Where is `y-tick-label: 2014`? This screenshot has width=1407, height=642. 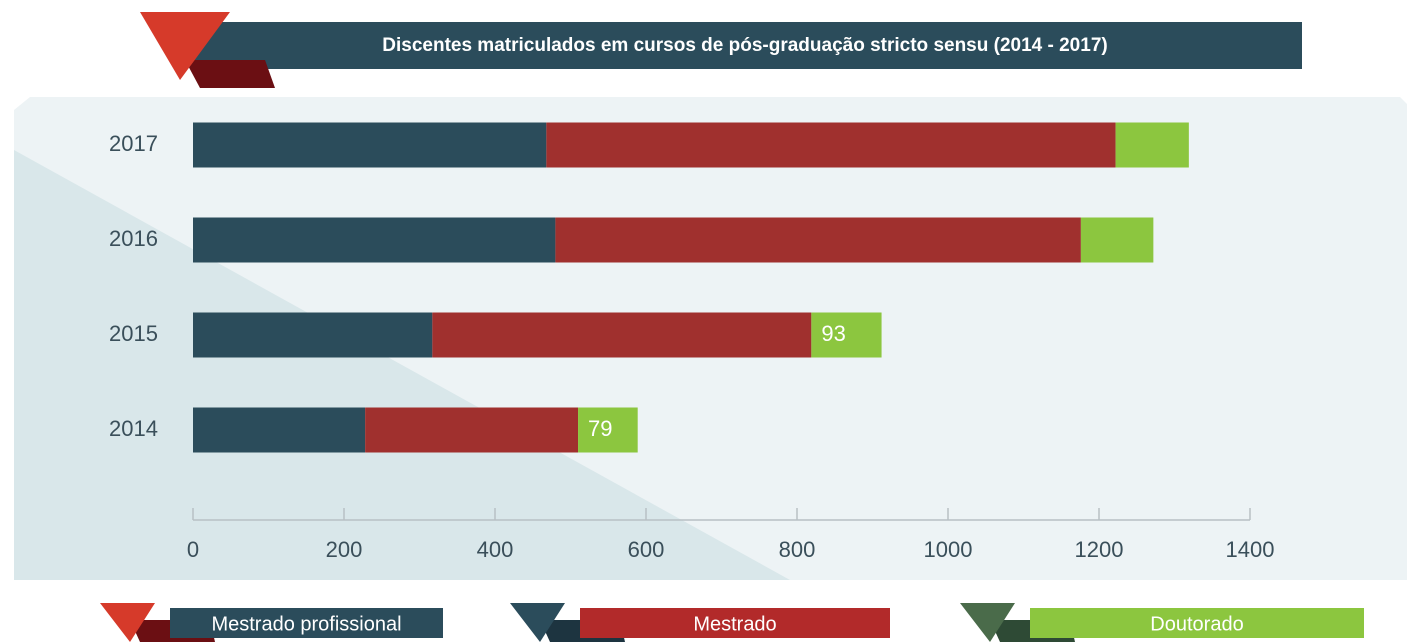
y-tick-label: 2014 is located at coordinates (133, 428).